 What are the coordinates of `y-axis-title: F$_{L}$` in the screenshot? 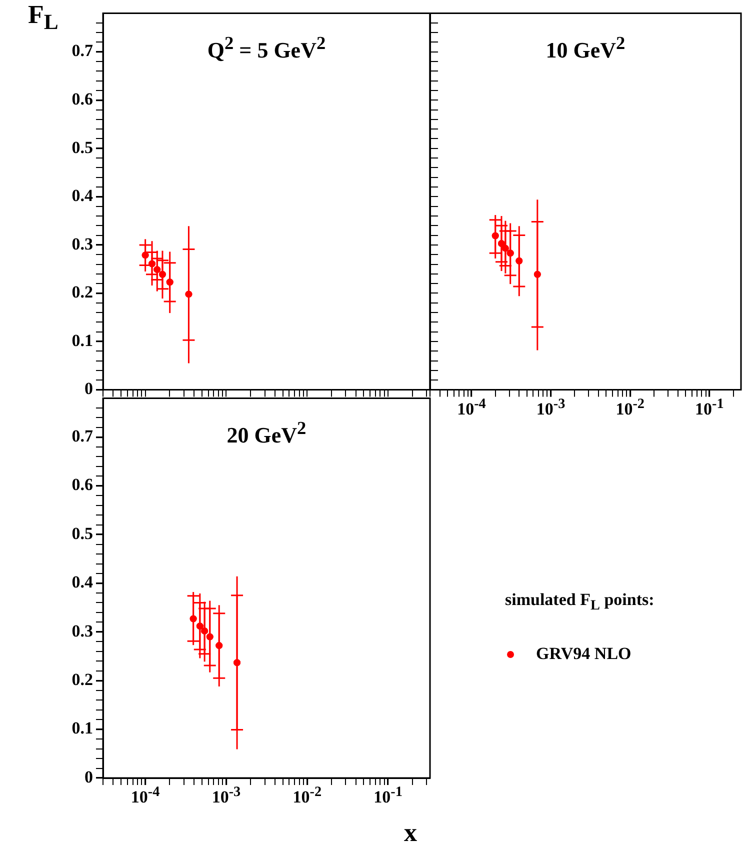 It's located at (43, 18).